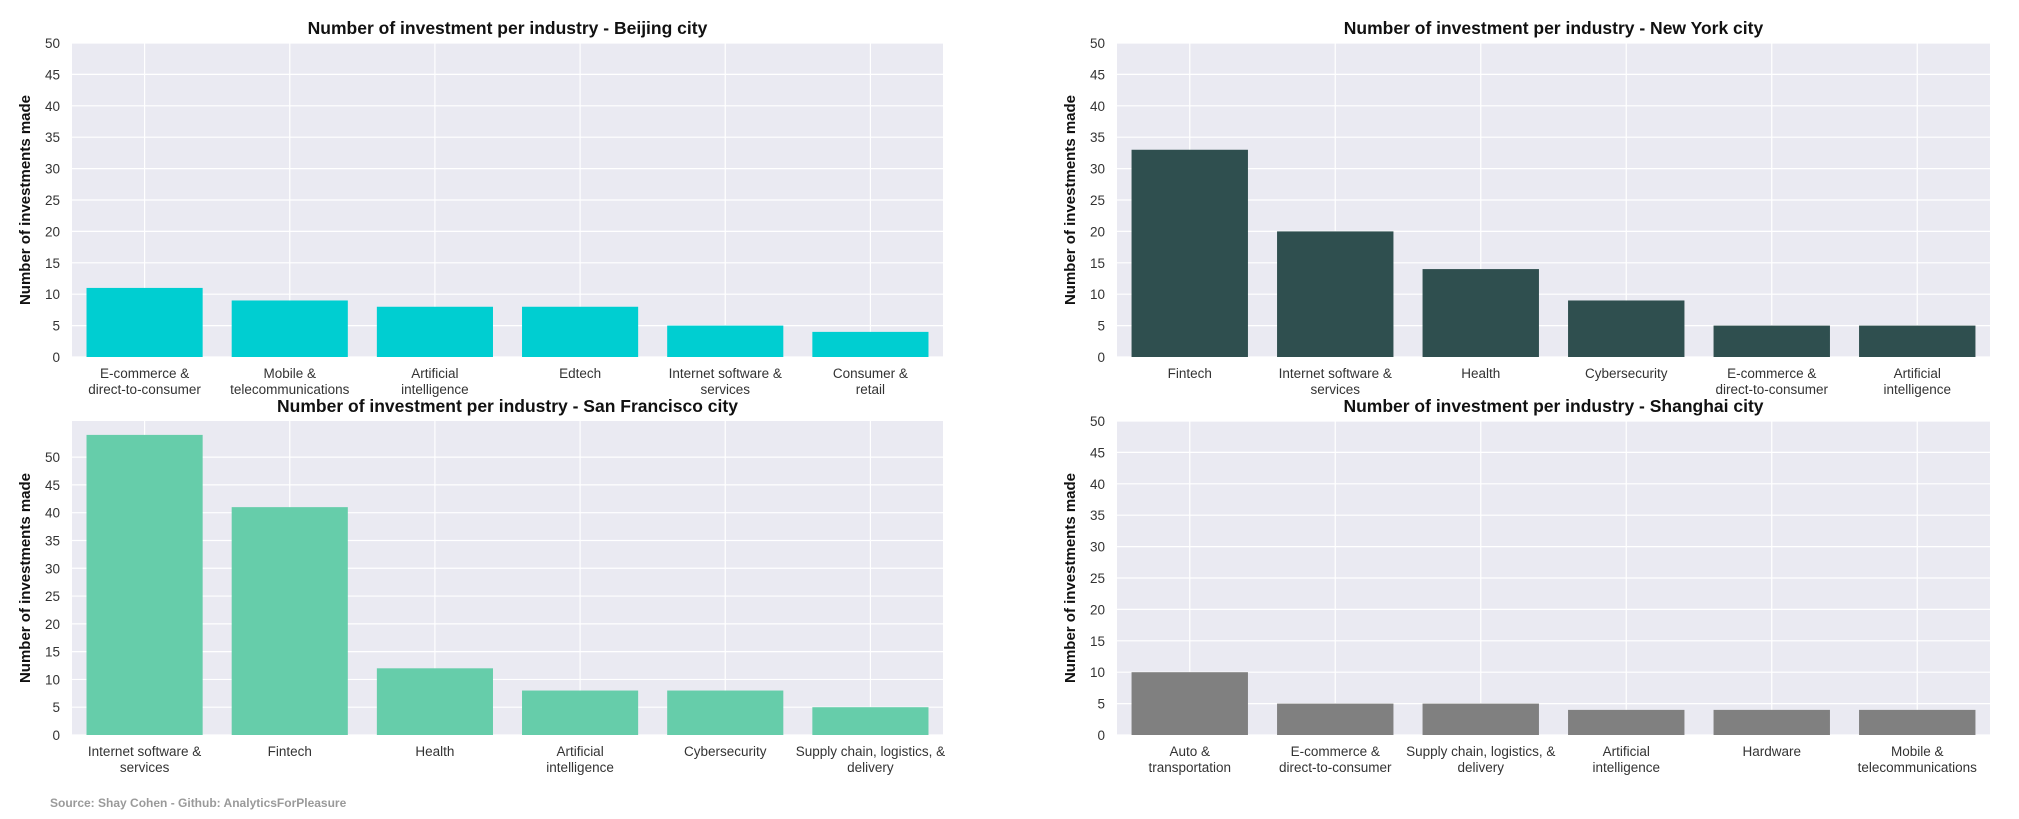 Image resolution: width=2019 pixels, height=819 pixels. Describe the element at coordinates (1771, 751) in the screenshot. I see `x-tick-label: Hardware` at that location.